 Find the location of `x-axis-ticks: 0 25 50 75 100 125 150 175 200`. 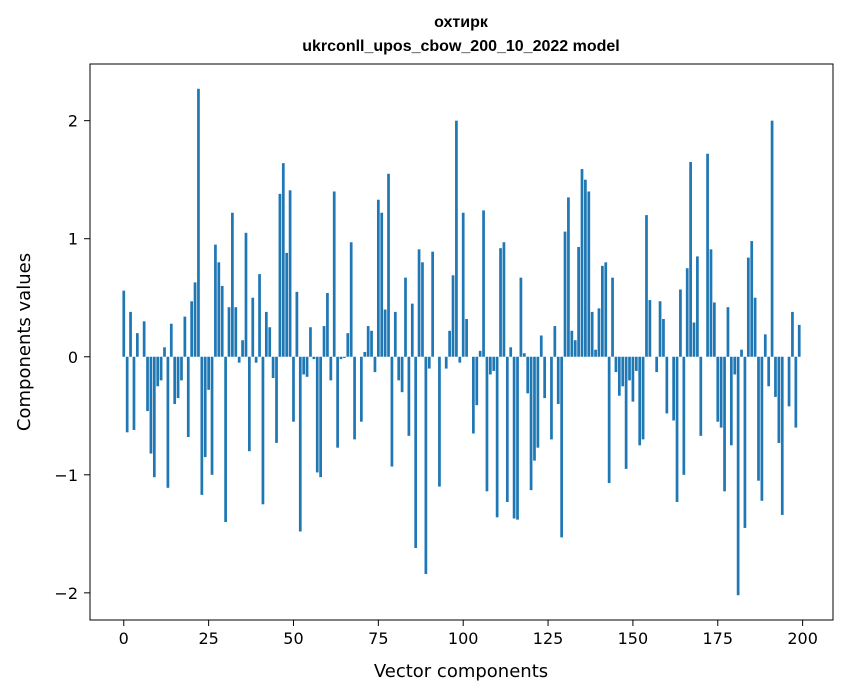

x-axis-ticks: 0 25 50 75 100 125 150 175 200 is located at coordinates (468, 634).